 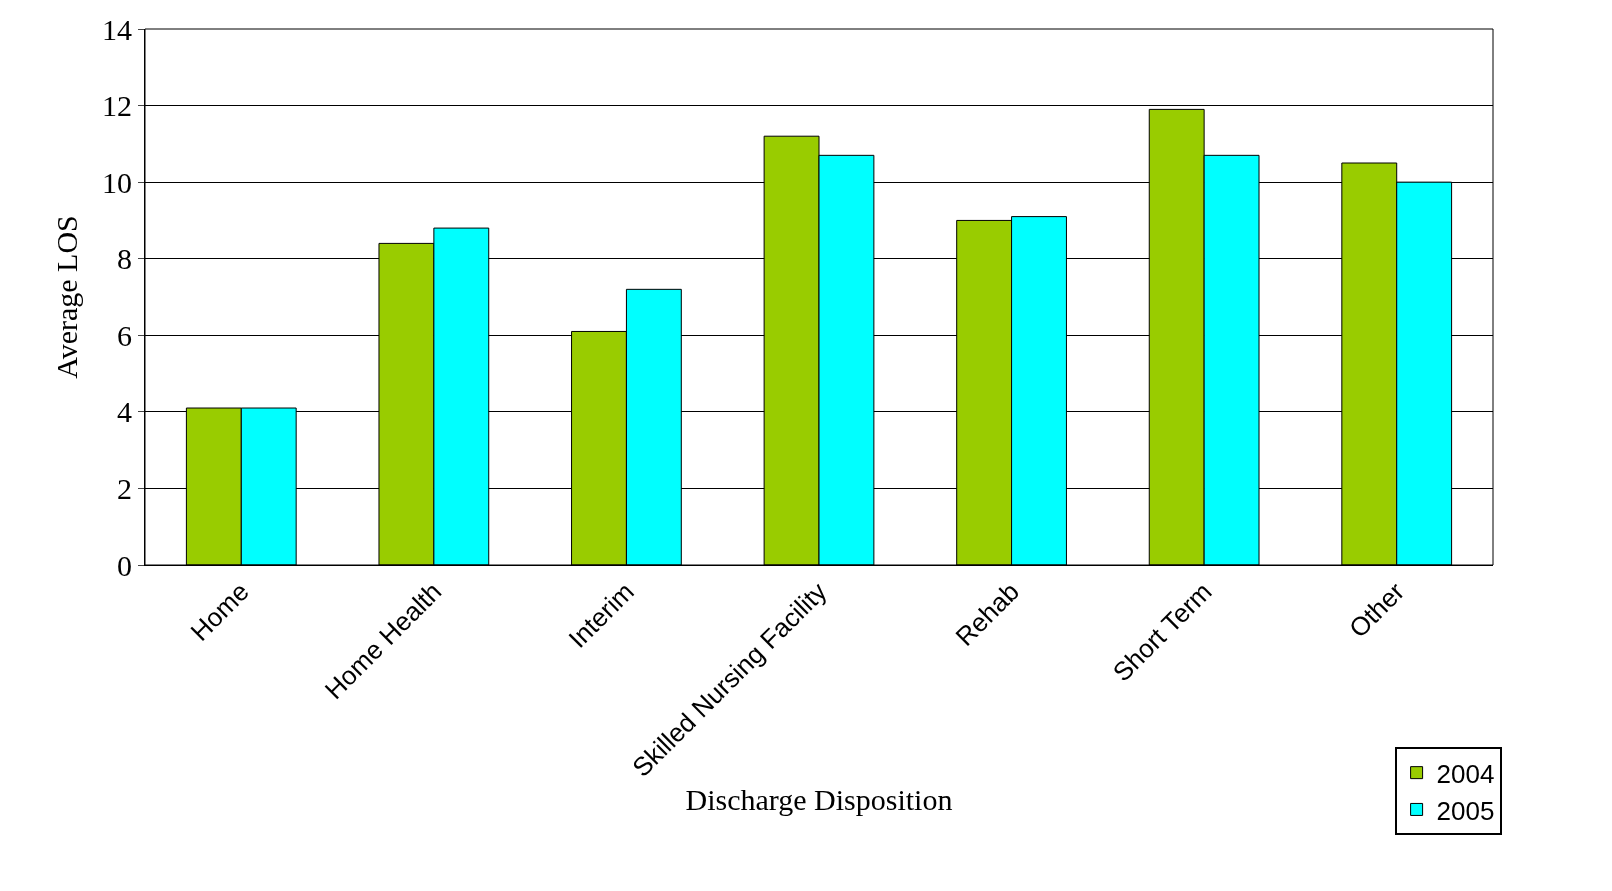 What do you see at coordinates (66, 297) in the screenshot?
I see `y-axis-title: Average LOS` at bounding box center [66, 297].